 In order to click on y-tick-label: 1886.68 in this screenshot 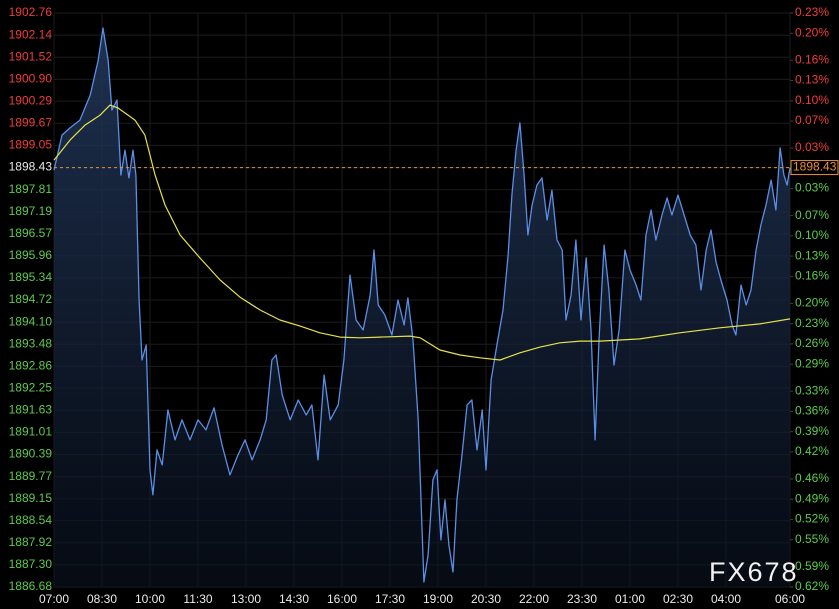, I will do `click(31, 586)`.